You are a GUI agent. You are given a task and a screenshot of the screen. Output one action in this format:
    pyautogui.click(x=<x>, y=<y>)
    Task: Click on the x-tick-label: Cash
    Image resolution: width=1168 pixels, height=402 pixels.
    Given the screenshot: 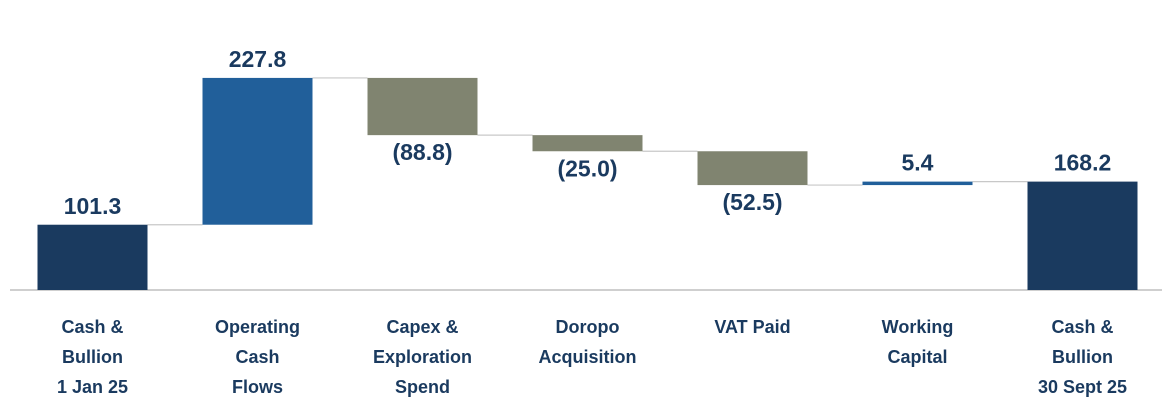 What is the action you would take?
    pyautogui.click(x=257, y=357)
    